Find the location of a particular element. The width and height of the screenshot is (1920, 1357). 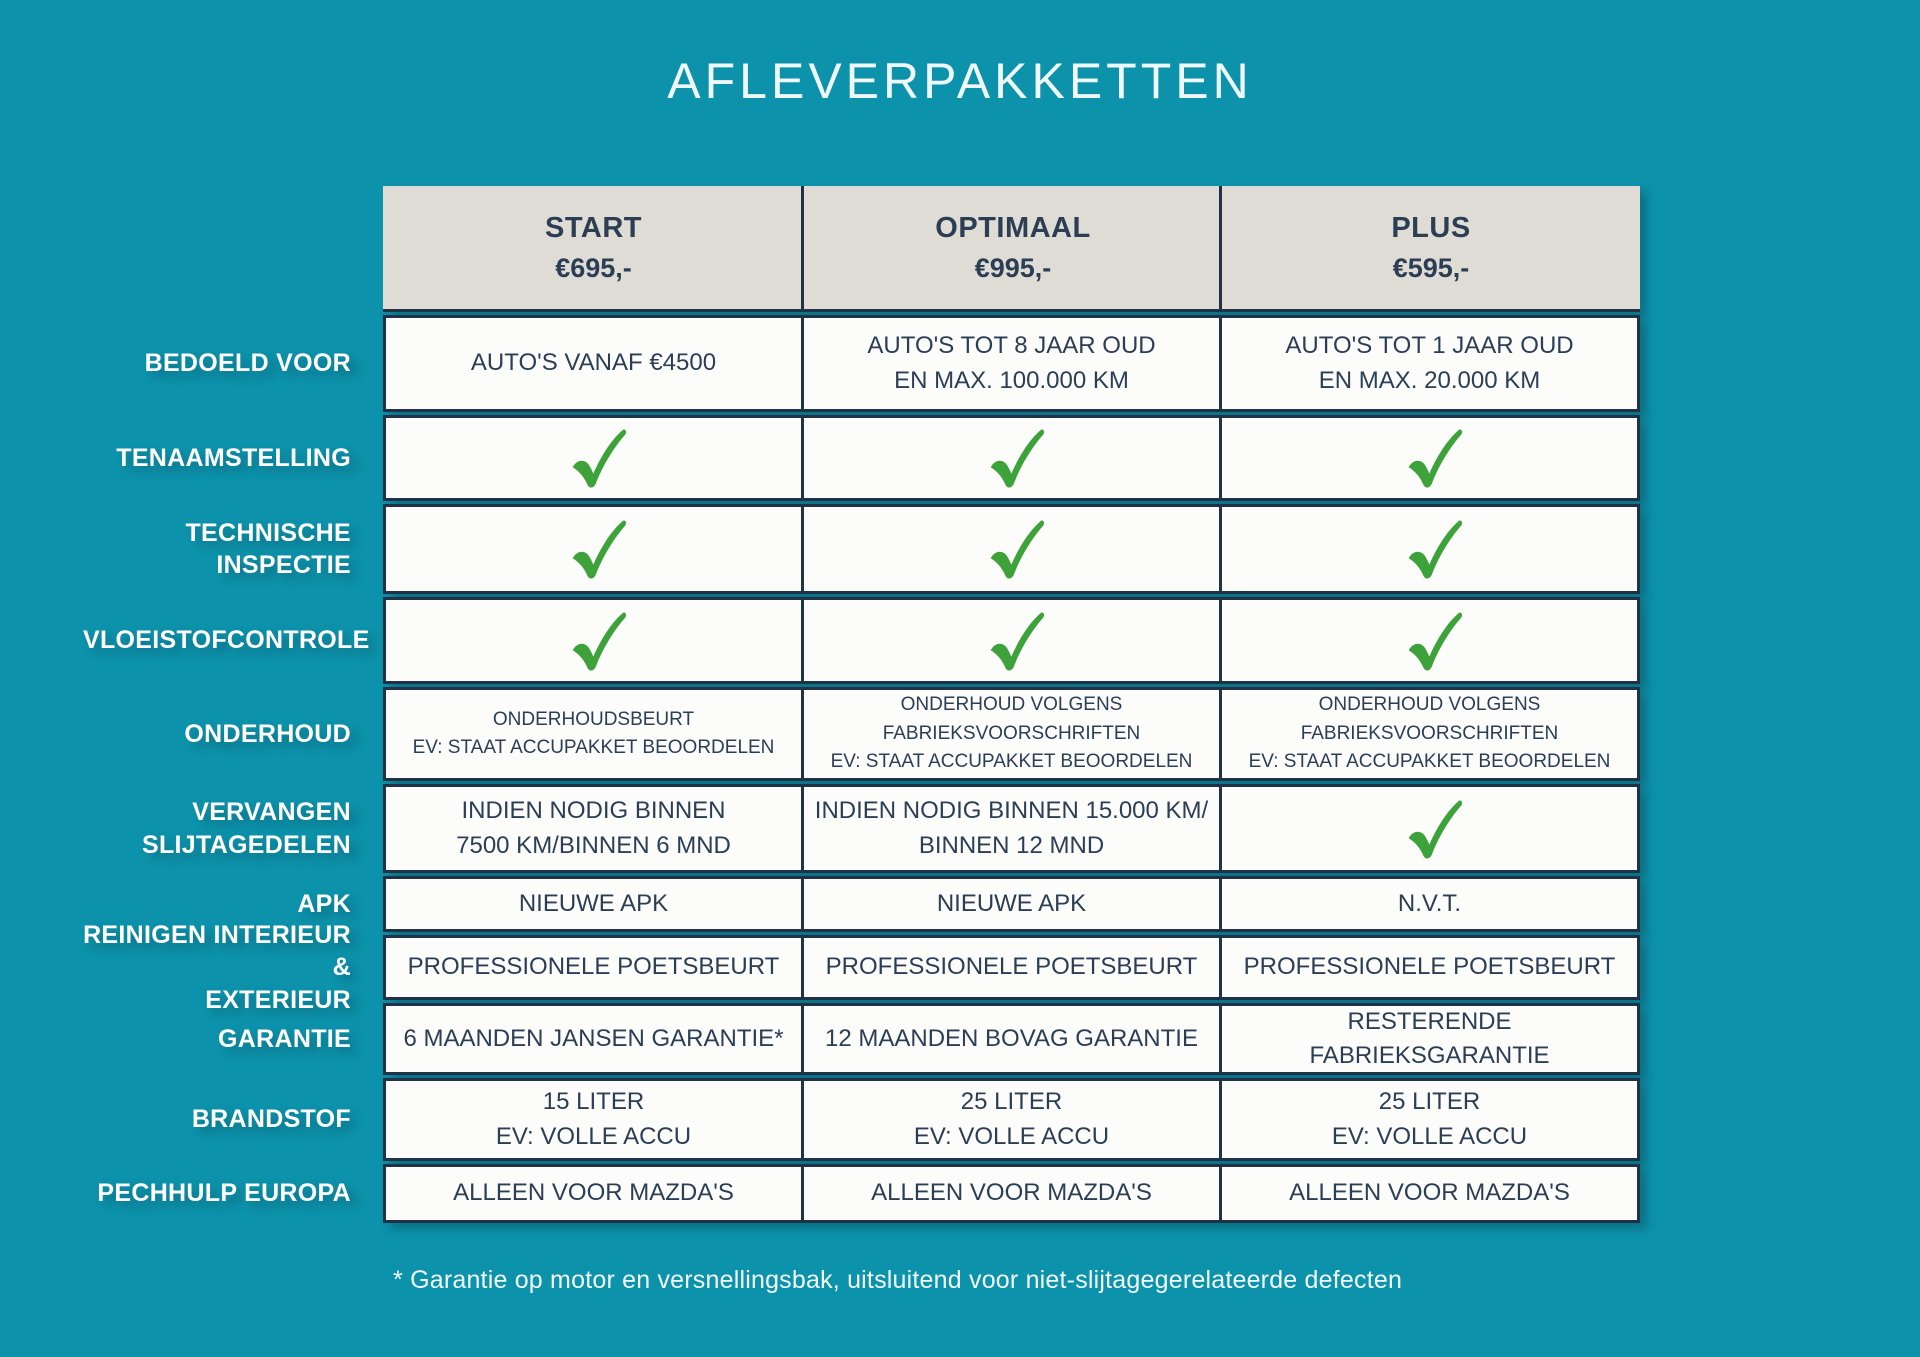

package-header-optimaal: OPTIMAAL €995,- is located at coordinates (1011, 249).